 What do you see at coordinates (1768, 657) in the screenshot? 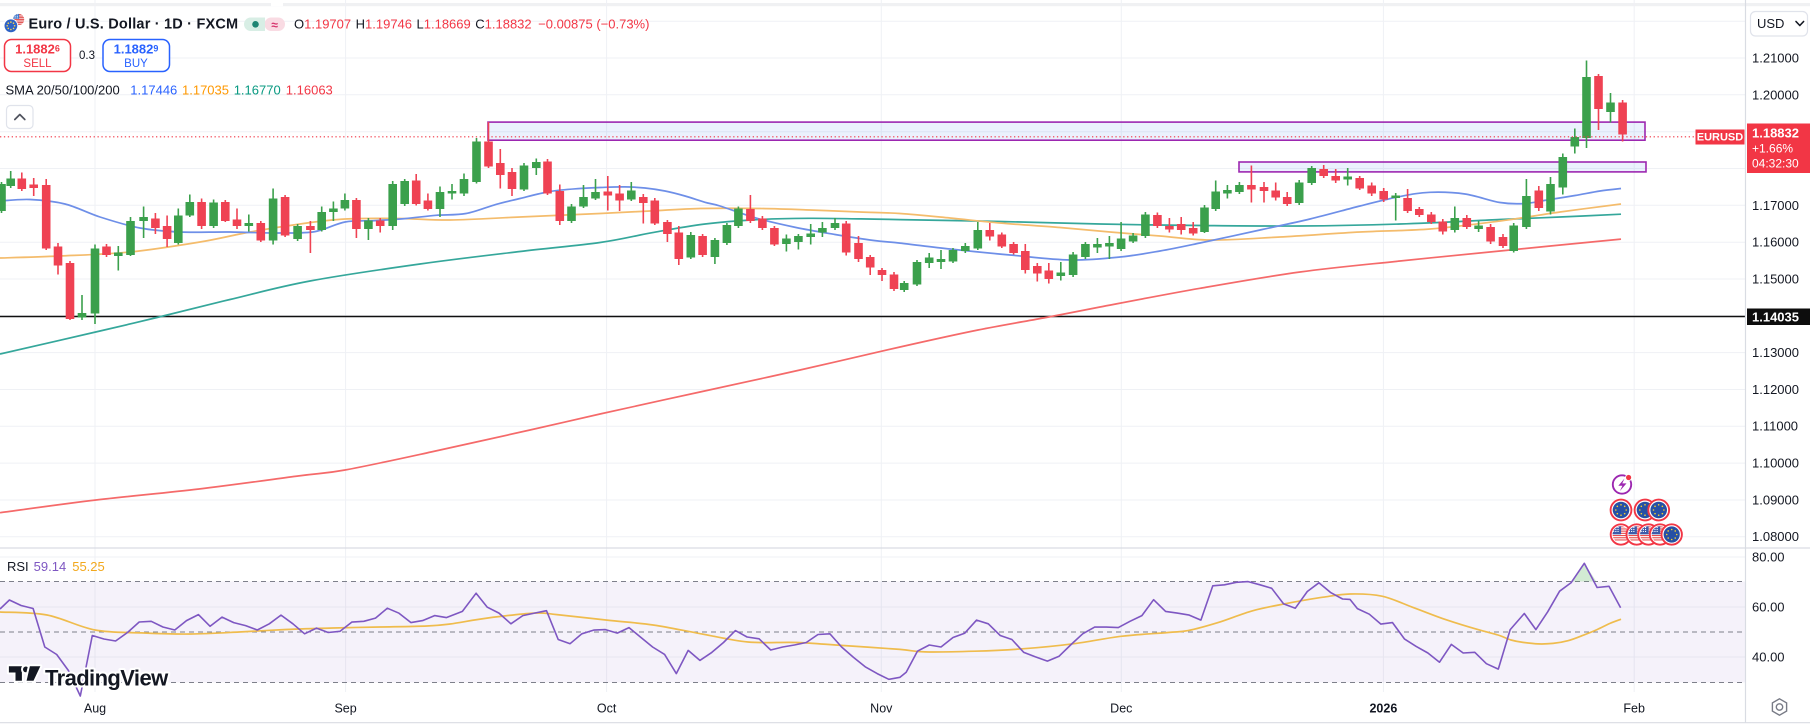
I see `svg-text: 40.00` at bounding box center [1768, 657].